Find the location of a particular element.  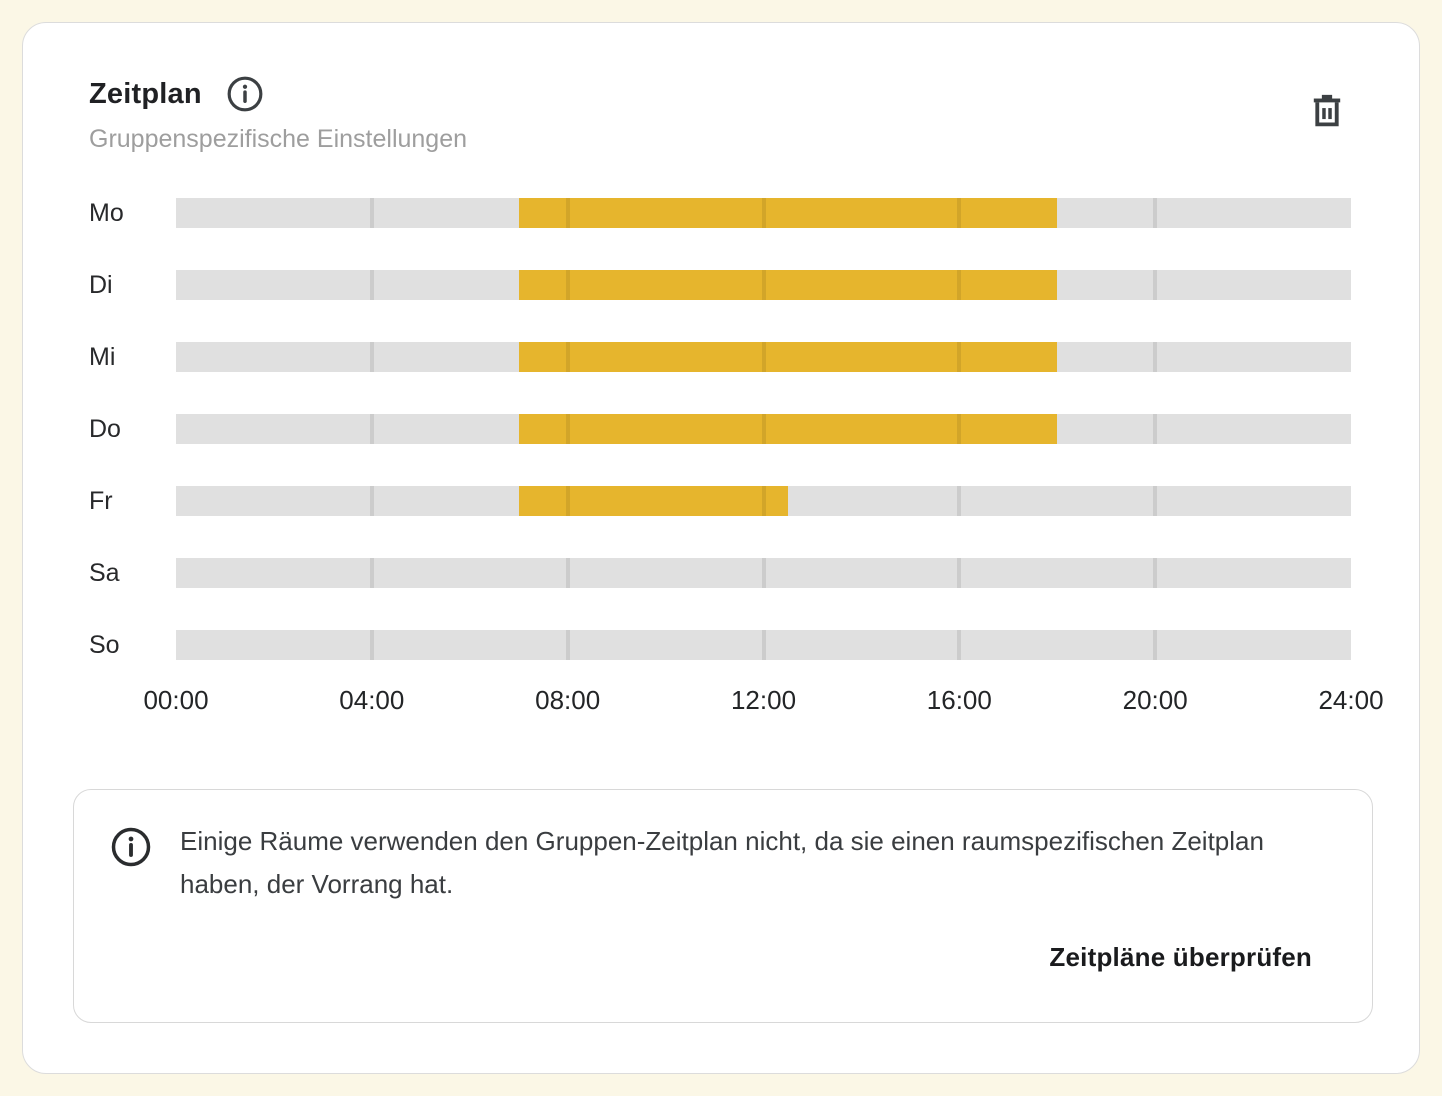

axis-tick-label: 08:00 is located at coordinates (568, 700).